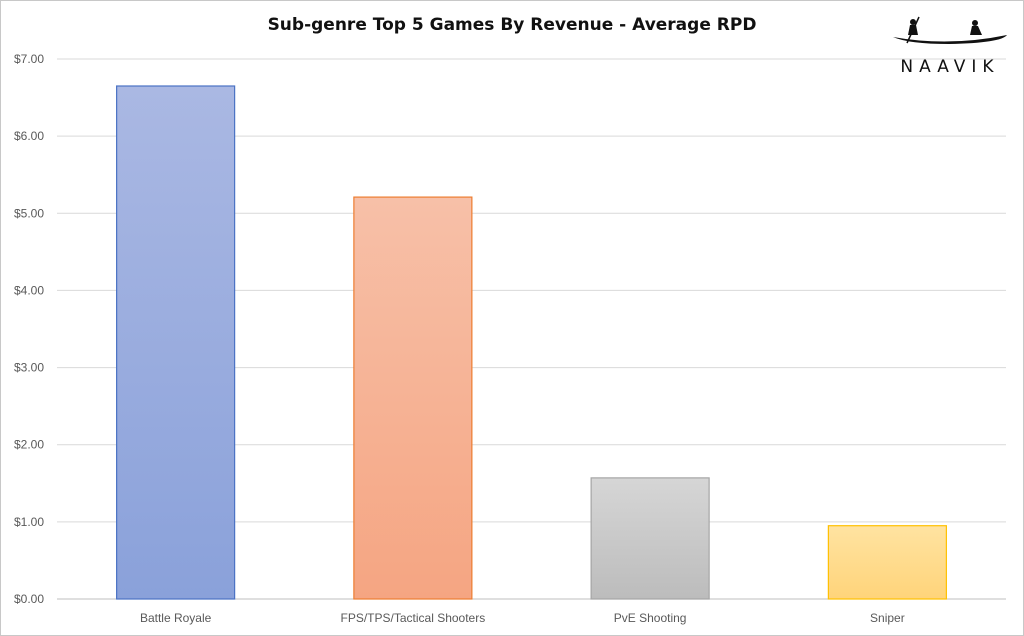 The image size is (1024, 636). Describe the element at coordinates (650, 618) in the screenshot. I see `category-label: PvE Shooting` at that location.